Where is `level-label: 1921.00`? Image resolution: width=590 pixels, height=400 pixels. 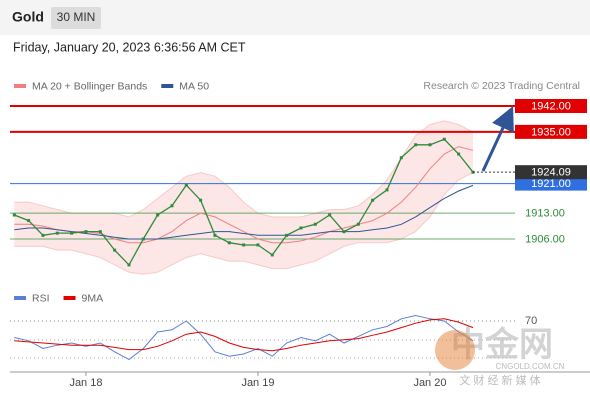 level-label: 1921.00 is located at coordinates (551, 184).